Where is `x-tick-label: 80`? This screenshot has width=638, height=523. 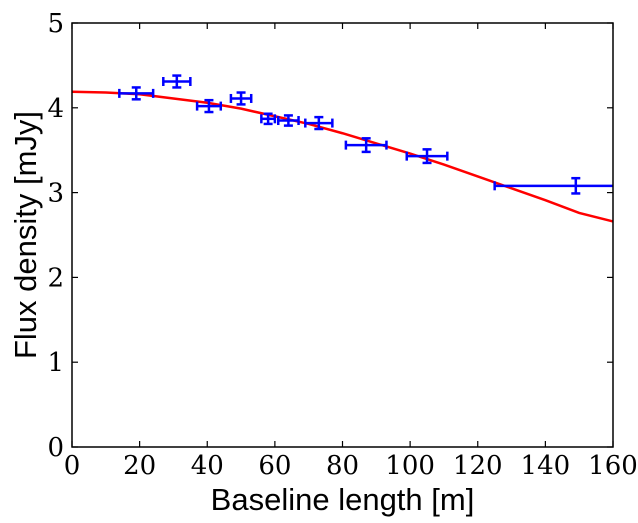 x-tick-label: 80 is located at coordinates (342, 466).